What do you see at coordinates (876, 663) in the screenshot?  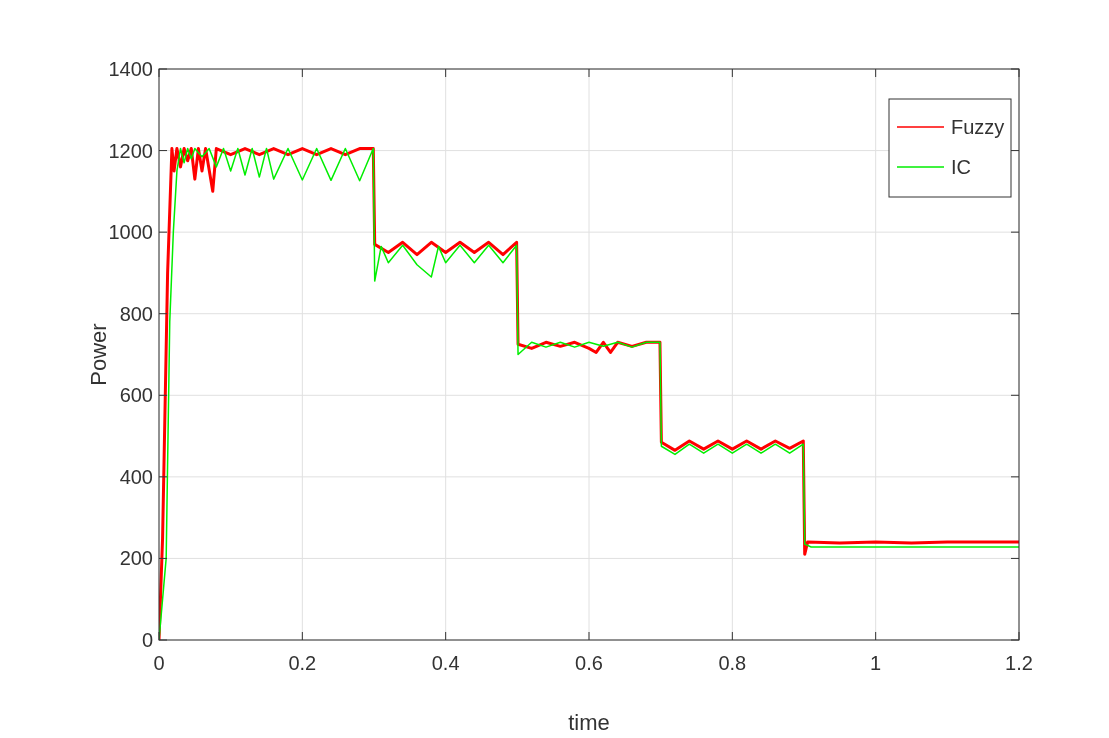 I see `x-tick-label: 1` at bounding box center [876, 663].